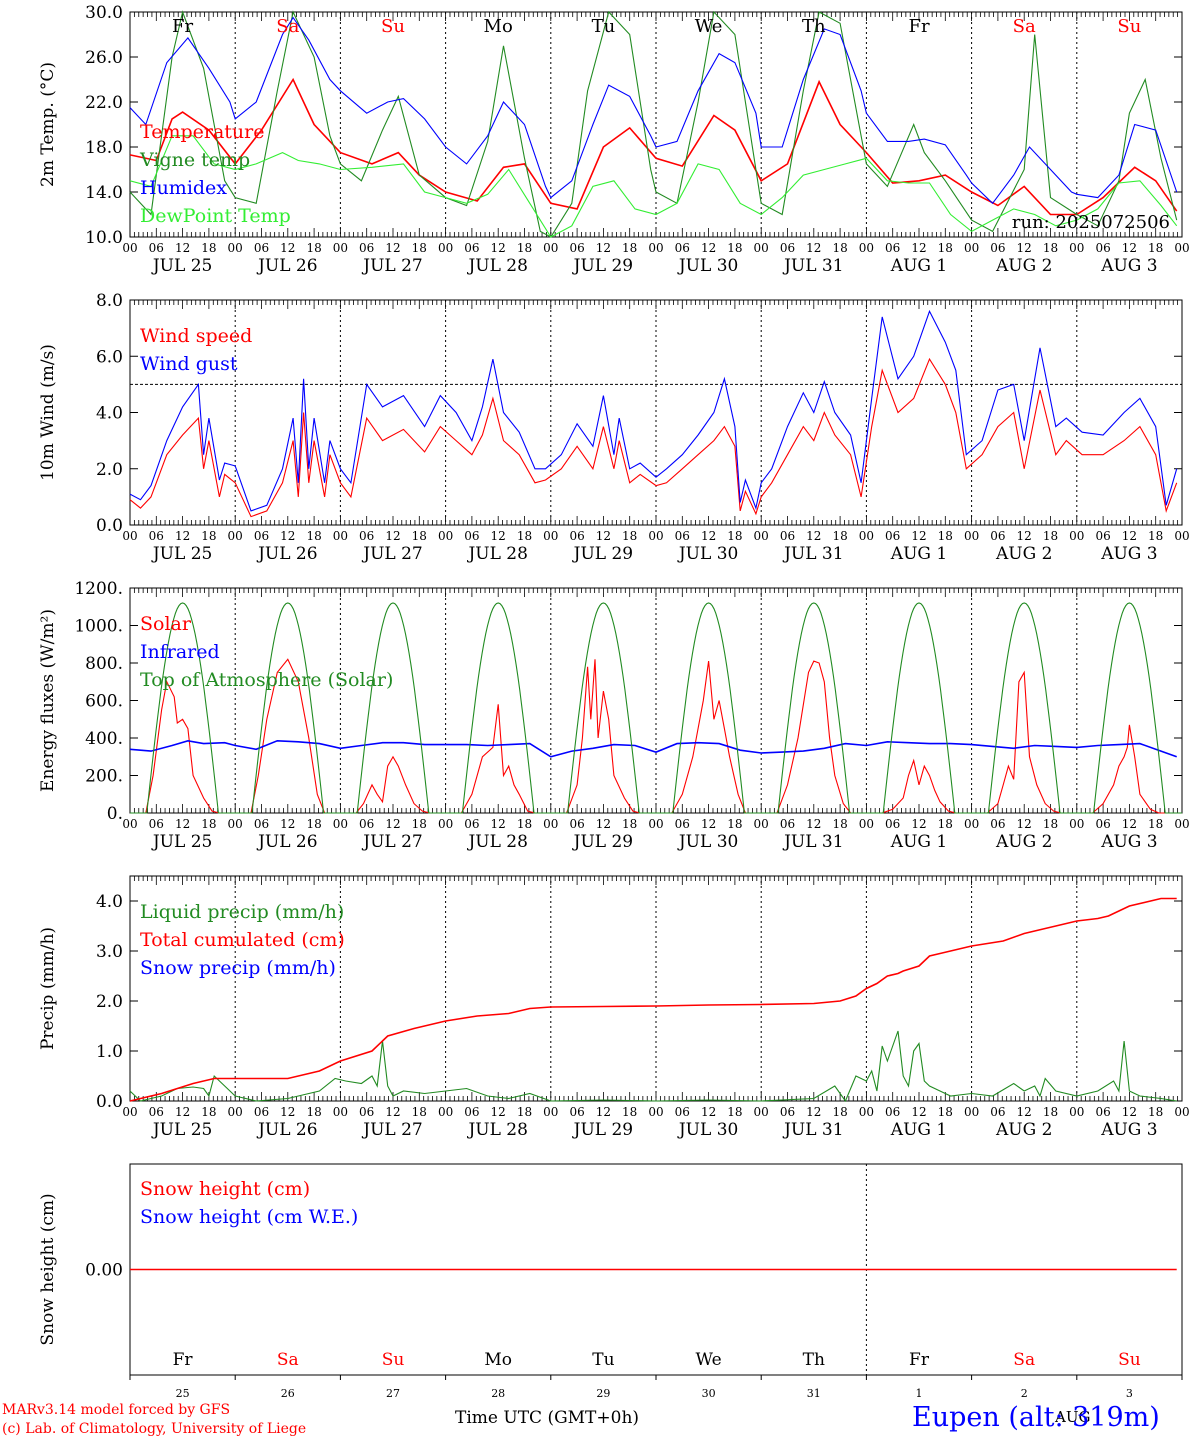 The height and width of the screenshot is (1444, 1194). Describe the element at coordinates (98, 589) in the screenshot. I see `y-tick-label: 1200.` at that location.